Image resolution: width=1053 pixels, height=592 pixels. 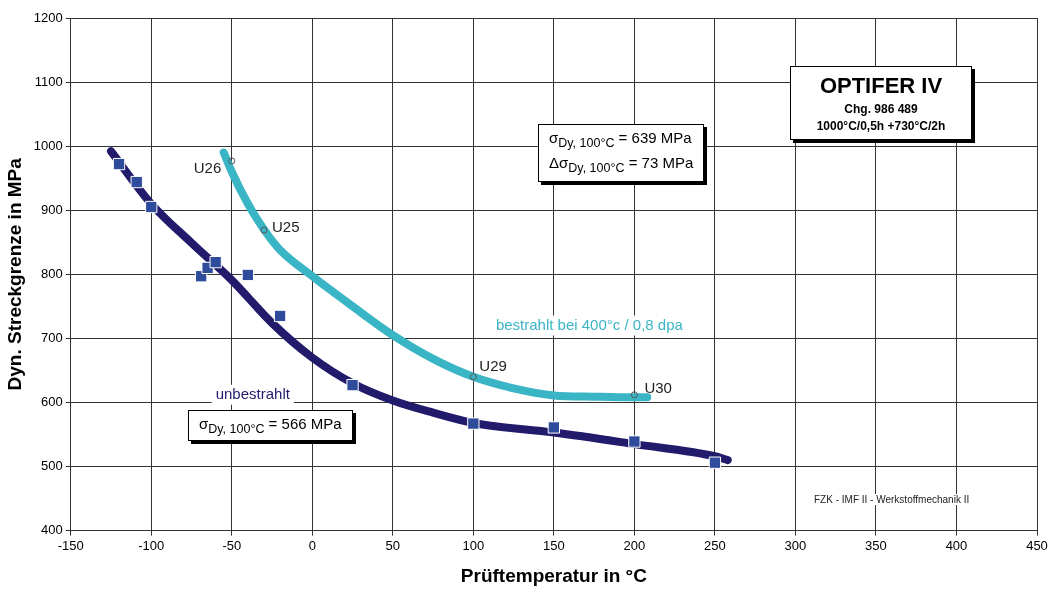 What do you see at coordinates (52, 402) in the screenshot?
I see `y-tick-label: 600` at bounding box center [52, 402].